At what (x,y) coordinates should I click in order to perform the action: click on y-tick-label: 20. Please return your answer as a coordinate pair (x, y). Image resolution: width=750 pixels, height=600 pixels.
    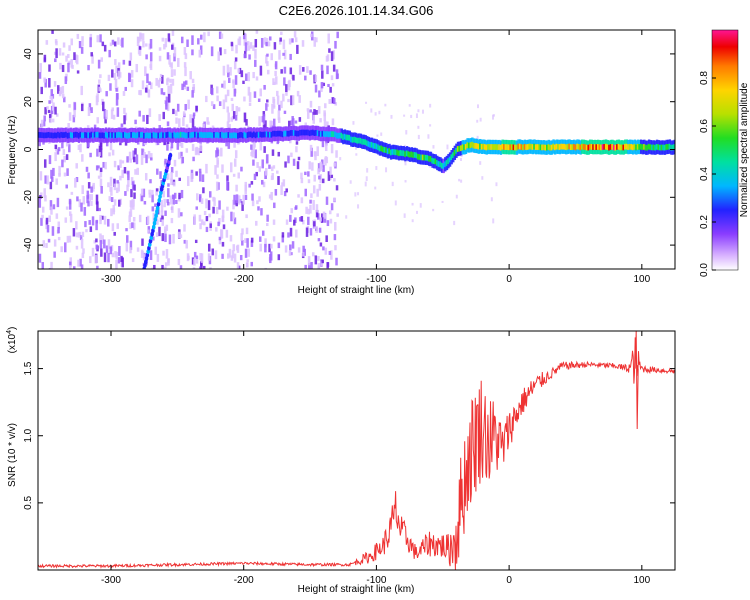
    Looking at the image, I should click on (28, 102).